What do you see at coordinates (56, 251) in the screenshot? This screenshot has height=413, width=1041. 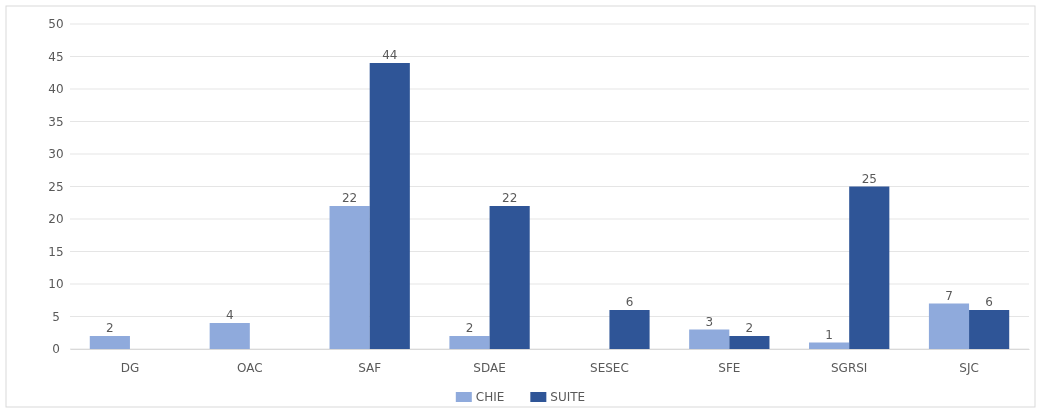 I see `y-tick-label: 15` at bounding box center [56, 251].